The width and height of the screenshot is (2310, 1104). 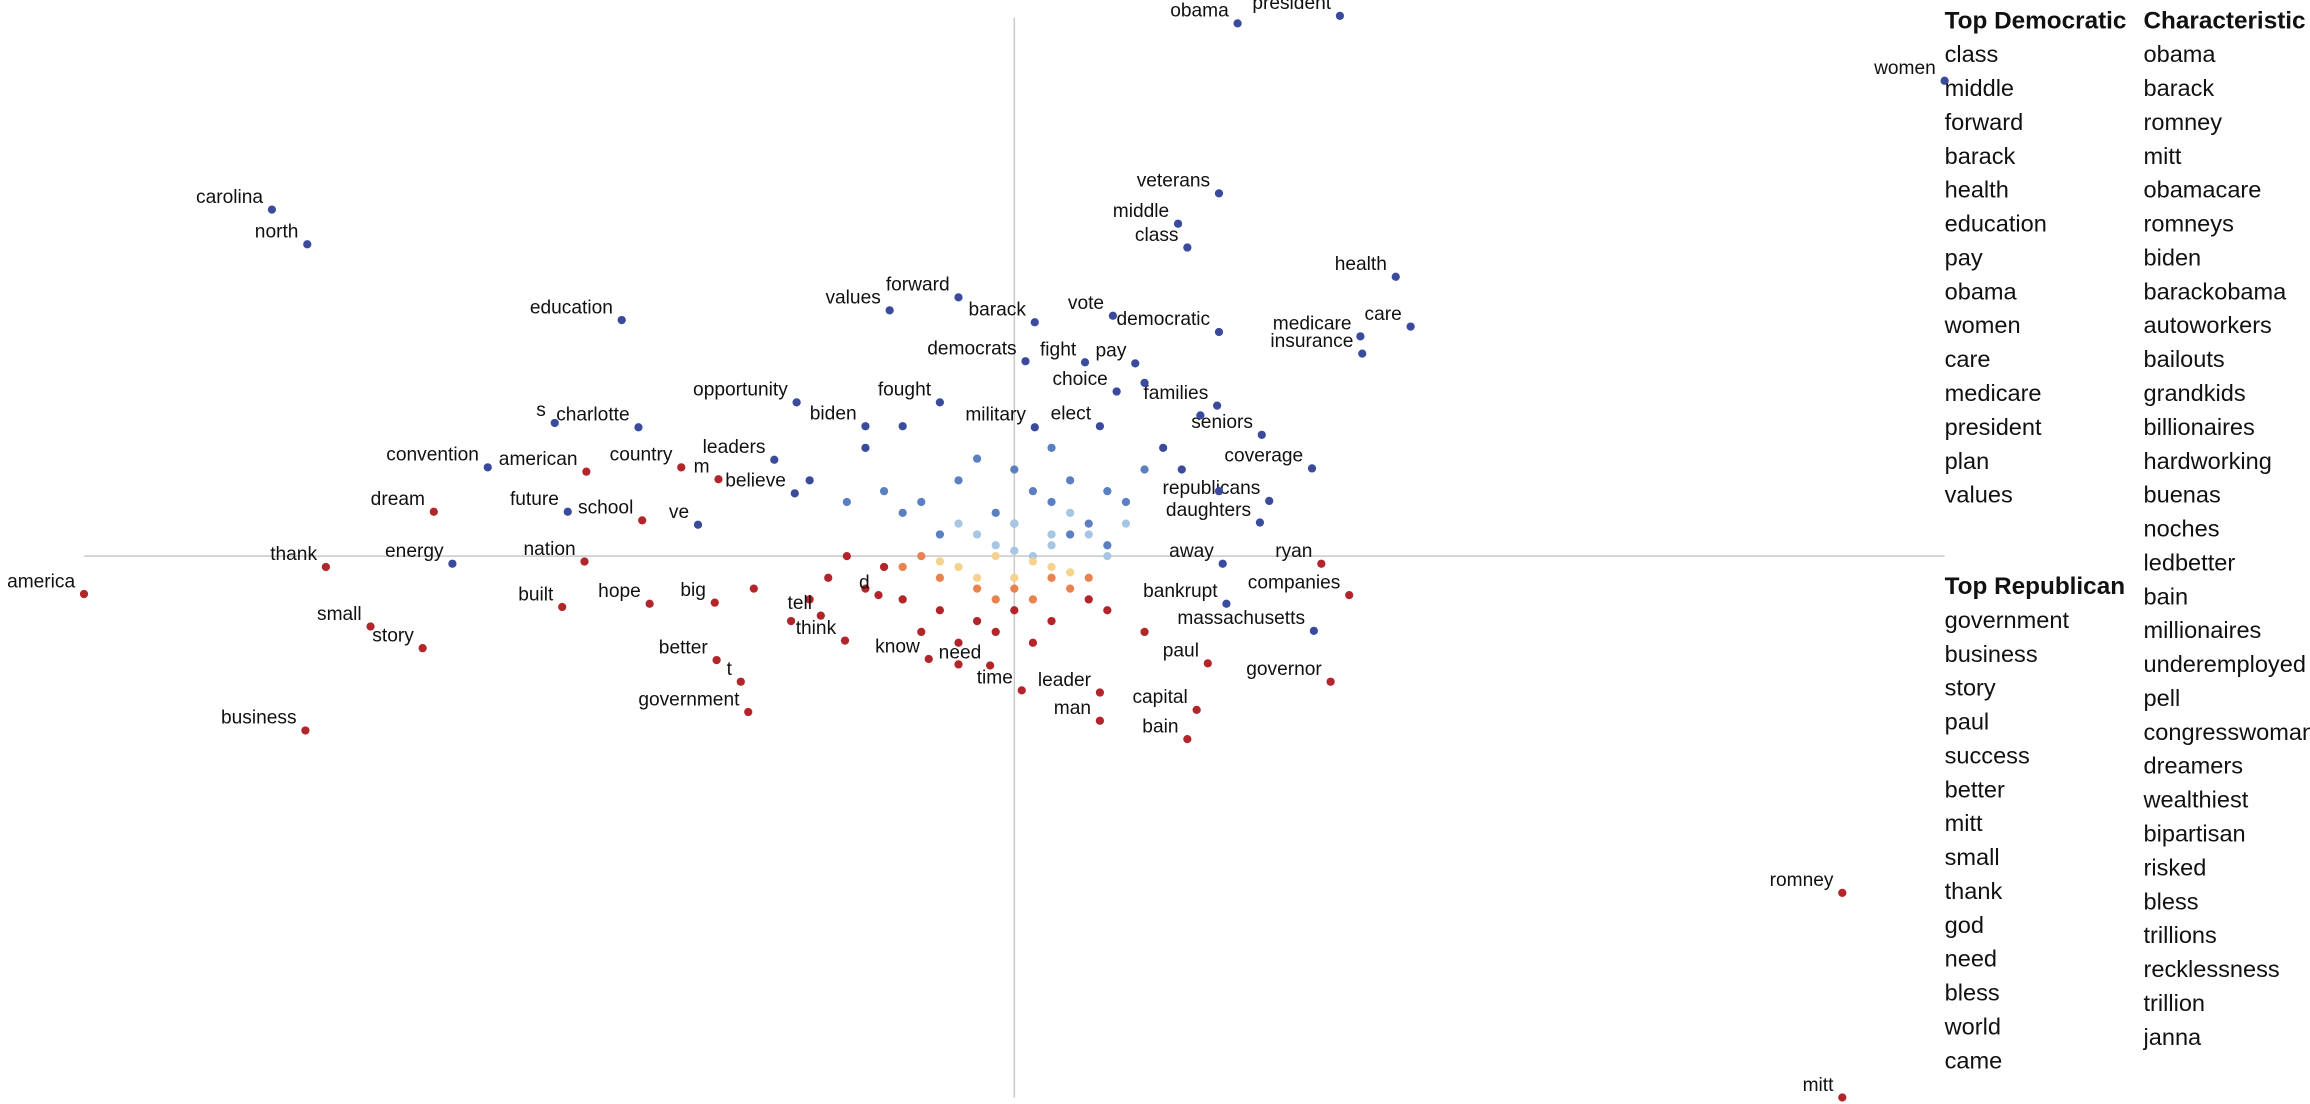 I want to click on point-label: away, so click(x=1191, y=551).